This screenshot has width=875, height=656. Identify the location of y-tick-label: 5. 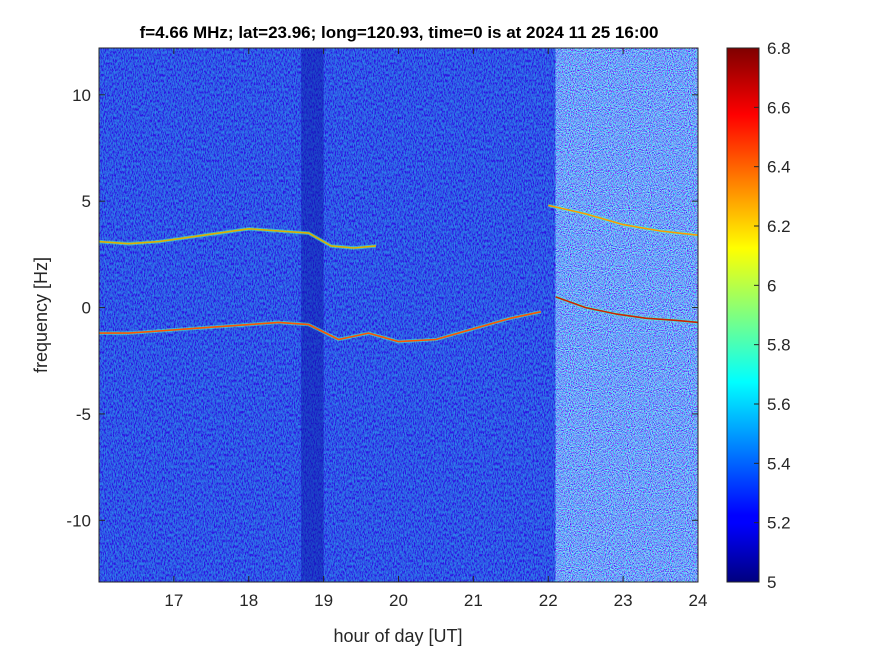
(86, 201).